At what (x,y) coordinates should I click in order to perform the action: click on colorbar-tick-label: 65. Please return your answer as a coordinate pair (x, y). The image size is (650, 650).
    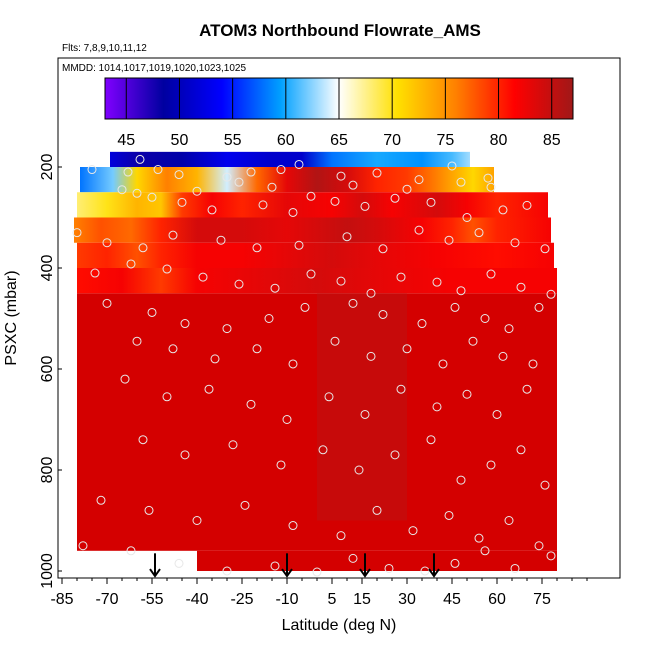
    Looking at the image, I should click on (339, 140).